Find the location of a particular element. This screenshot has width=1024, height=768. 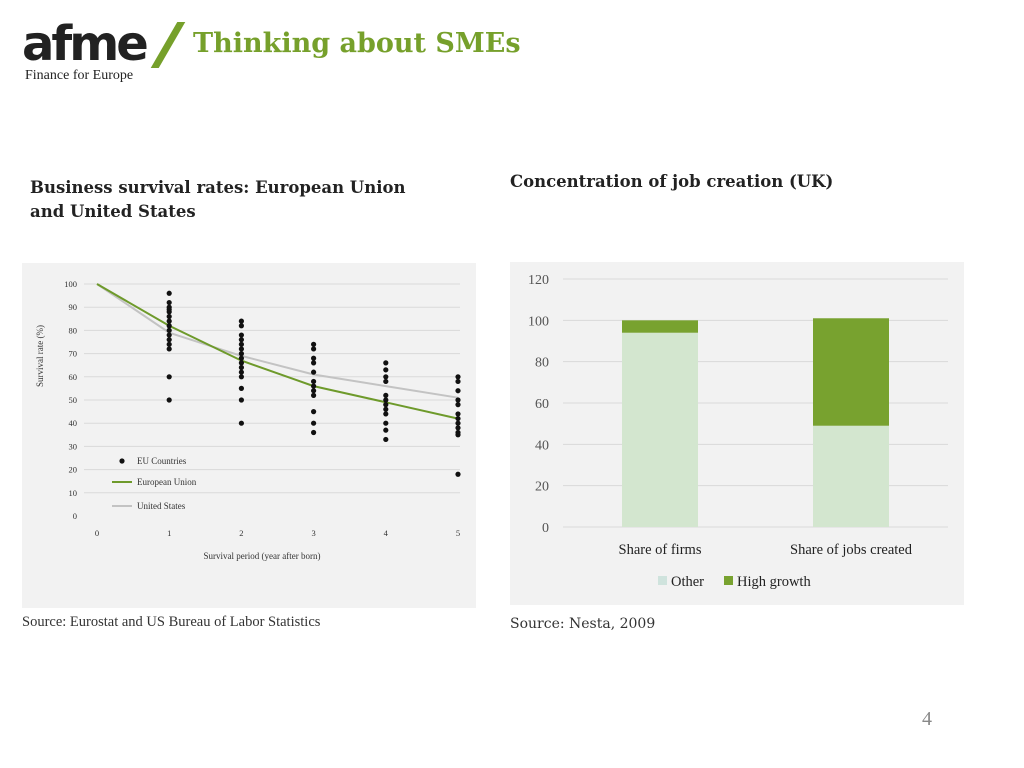

job-creation-chart-source: Source: Nesta, 2009 is located at coordinates (583, 624).